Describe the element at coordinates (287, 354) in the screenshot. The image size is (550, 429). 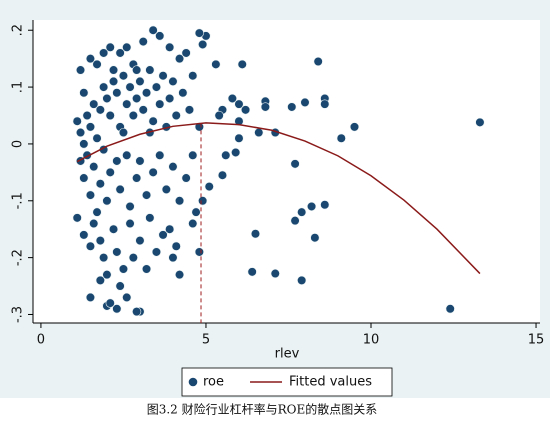
I see `x-axis-label: rlev` at that location.